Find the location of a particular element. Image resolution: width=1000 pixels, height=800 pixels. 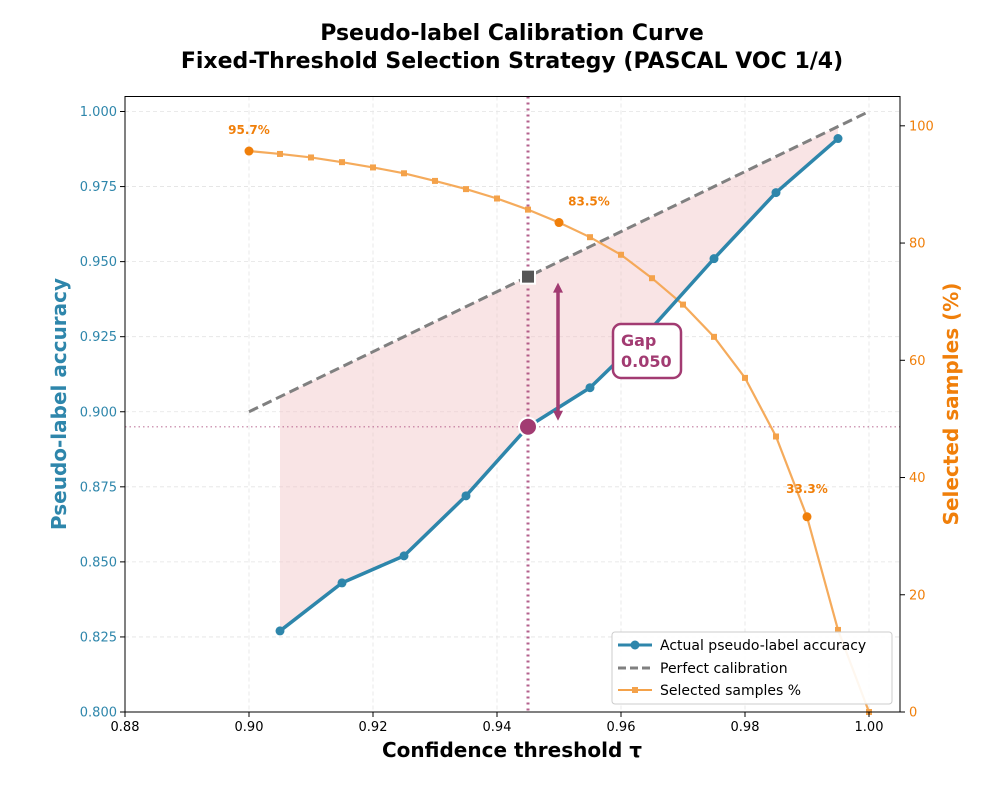

left-tick-label-3: 0.875 is located at coordinates (98, 487).